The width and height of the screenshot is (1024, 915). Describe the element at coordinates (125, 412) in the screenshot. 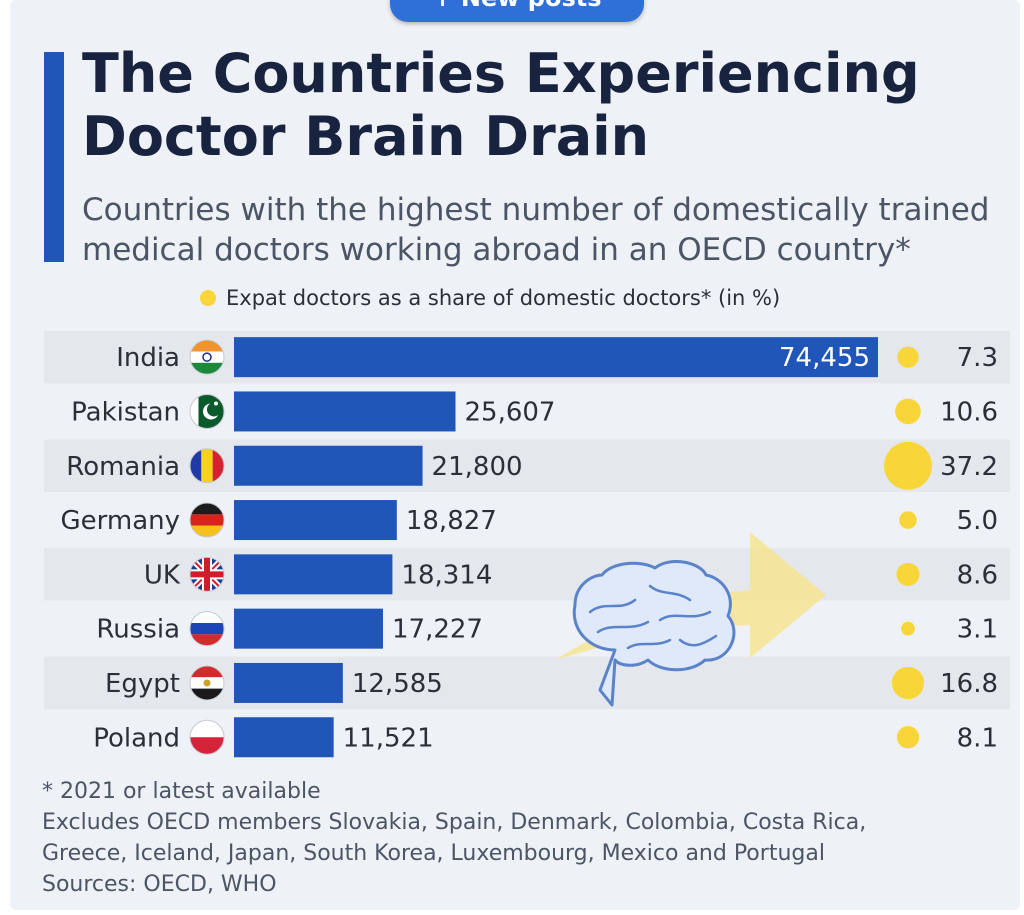

I see `category-label: Pakistan` at that location.